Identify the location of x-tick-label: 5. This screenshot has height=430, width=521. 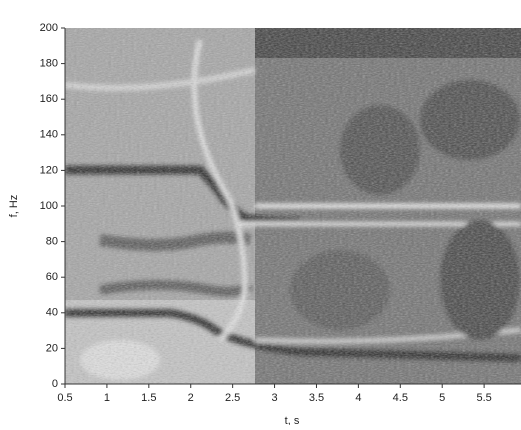
(442, 398).